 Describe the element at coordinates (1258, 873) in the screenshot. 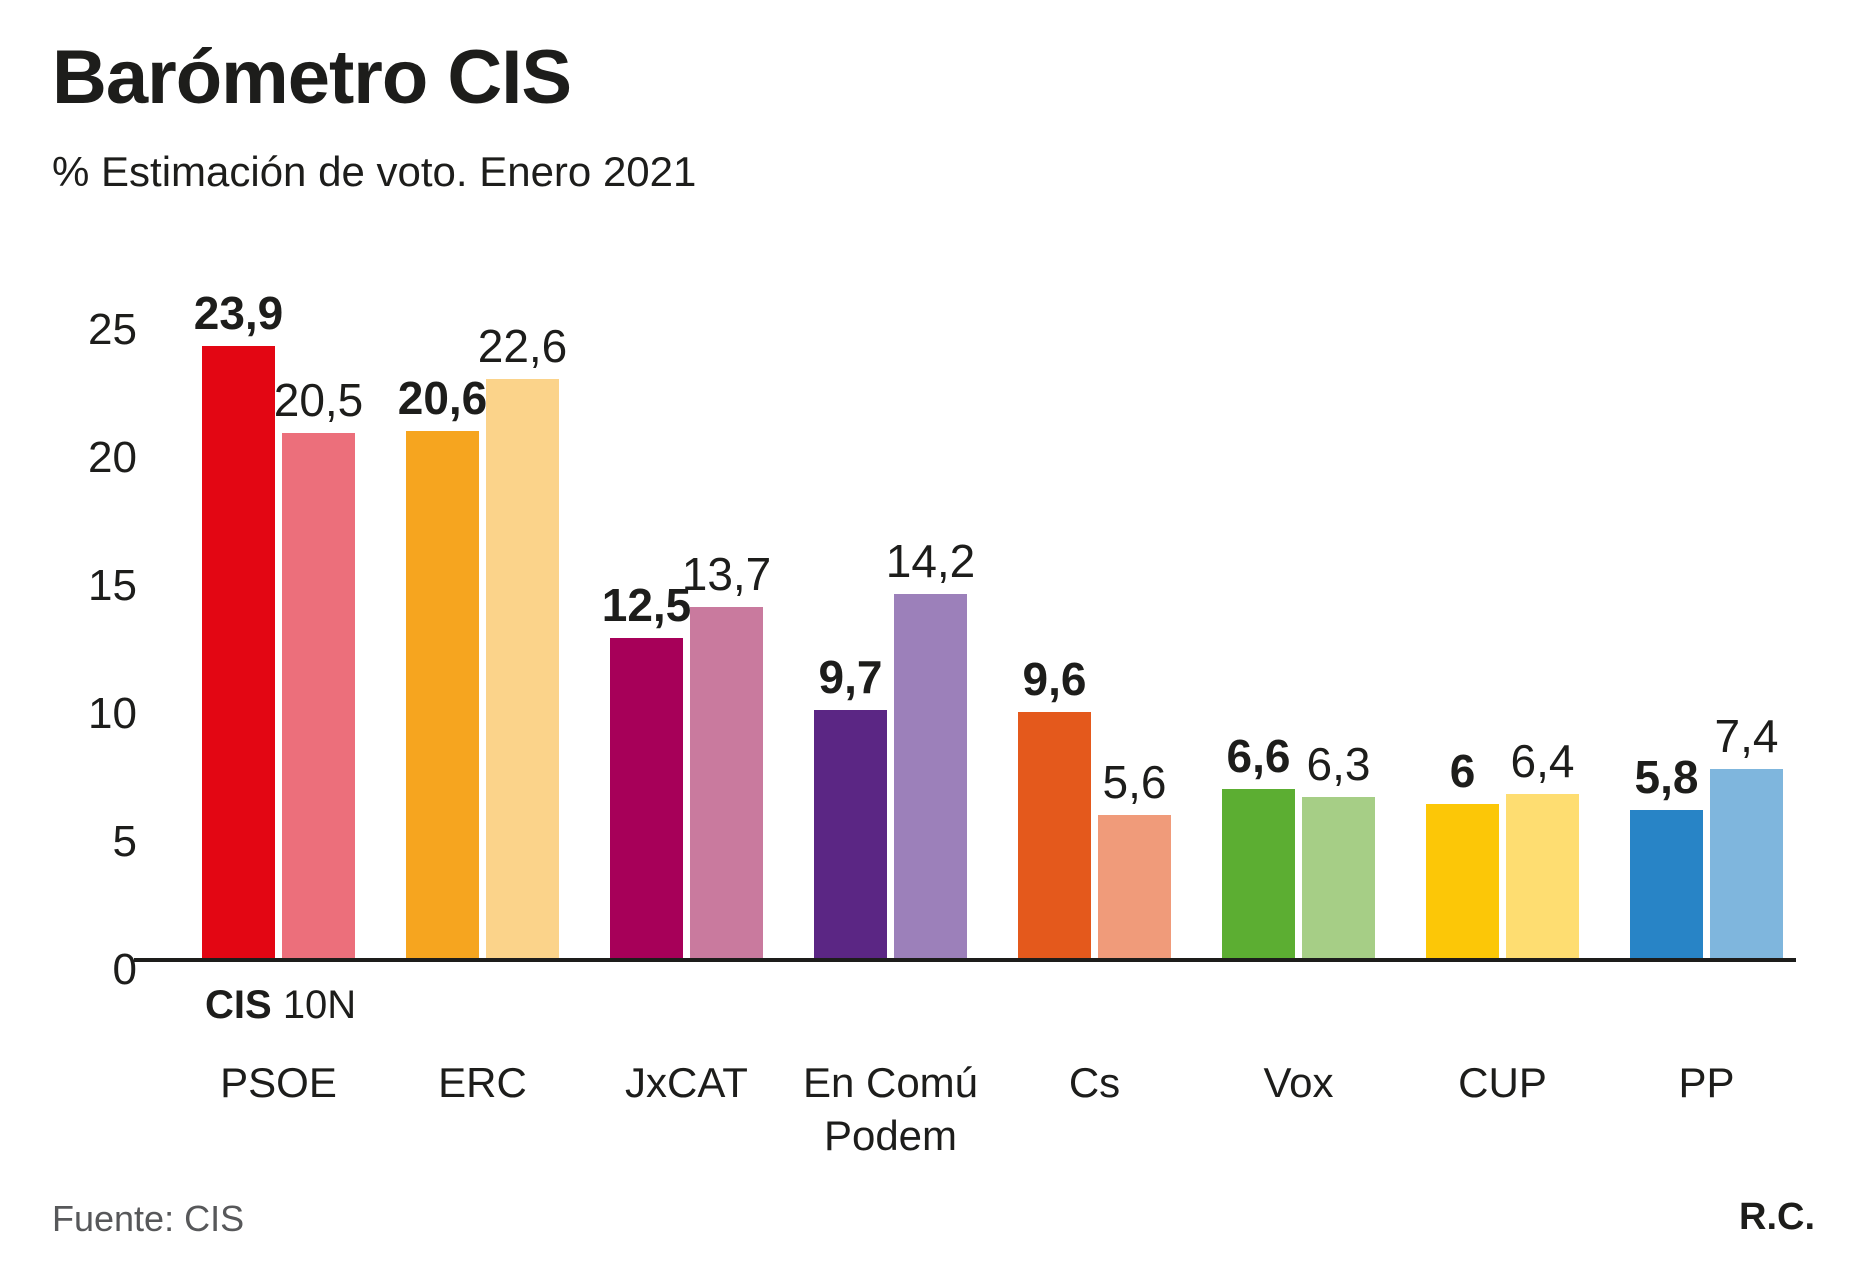

I see `bar-vox-cis` at that location.